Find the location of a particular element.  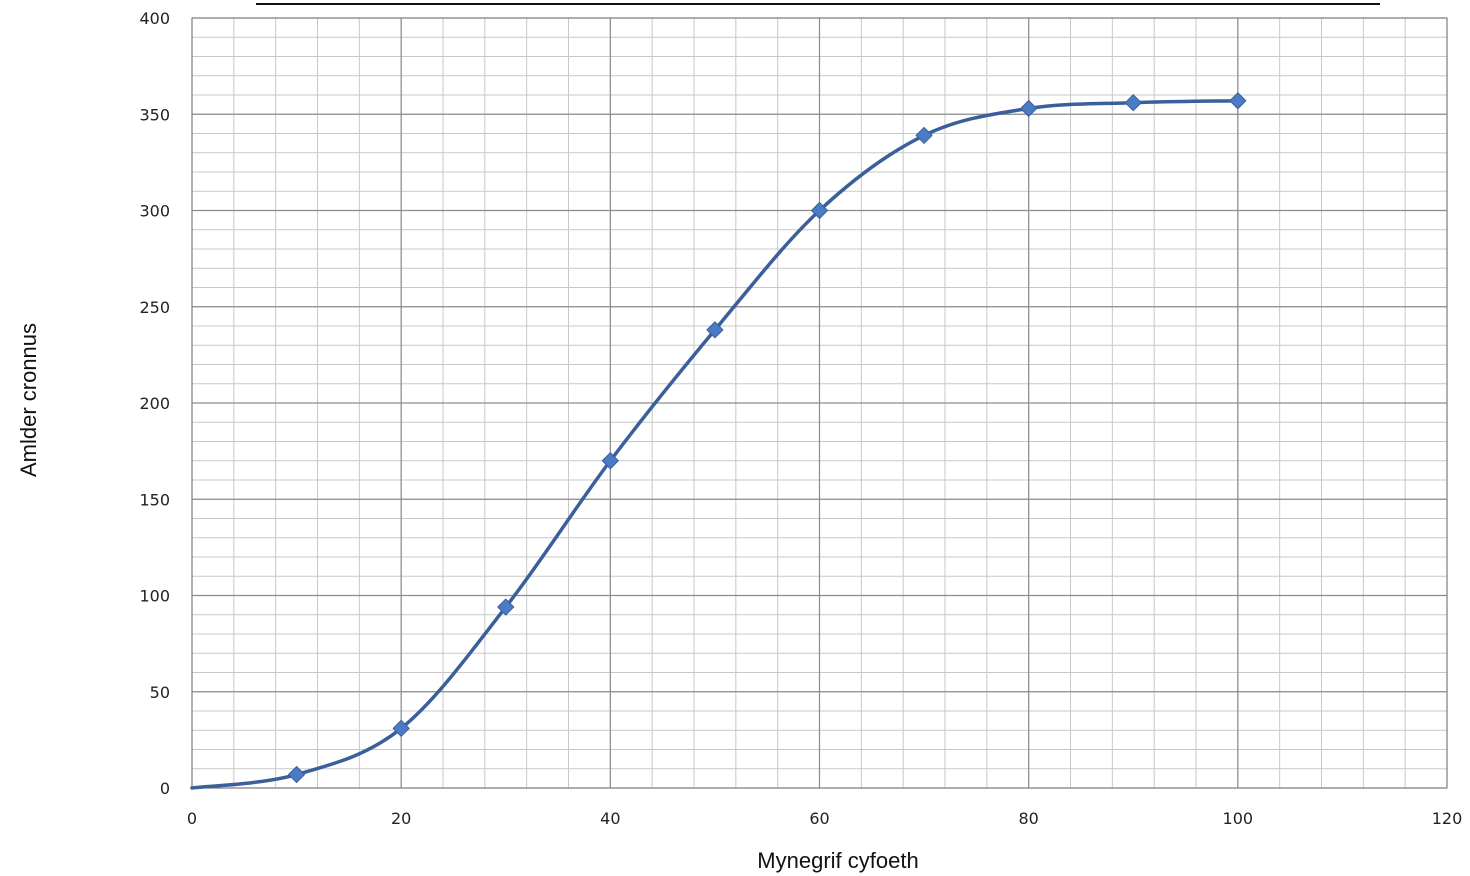

y-tick-label: 200 is located at coordinates (154, 403).